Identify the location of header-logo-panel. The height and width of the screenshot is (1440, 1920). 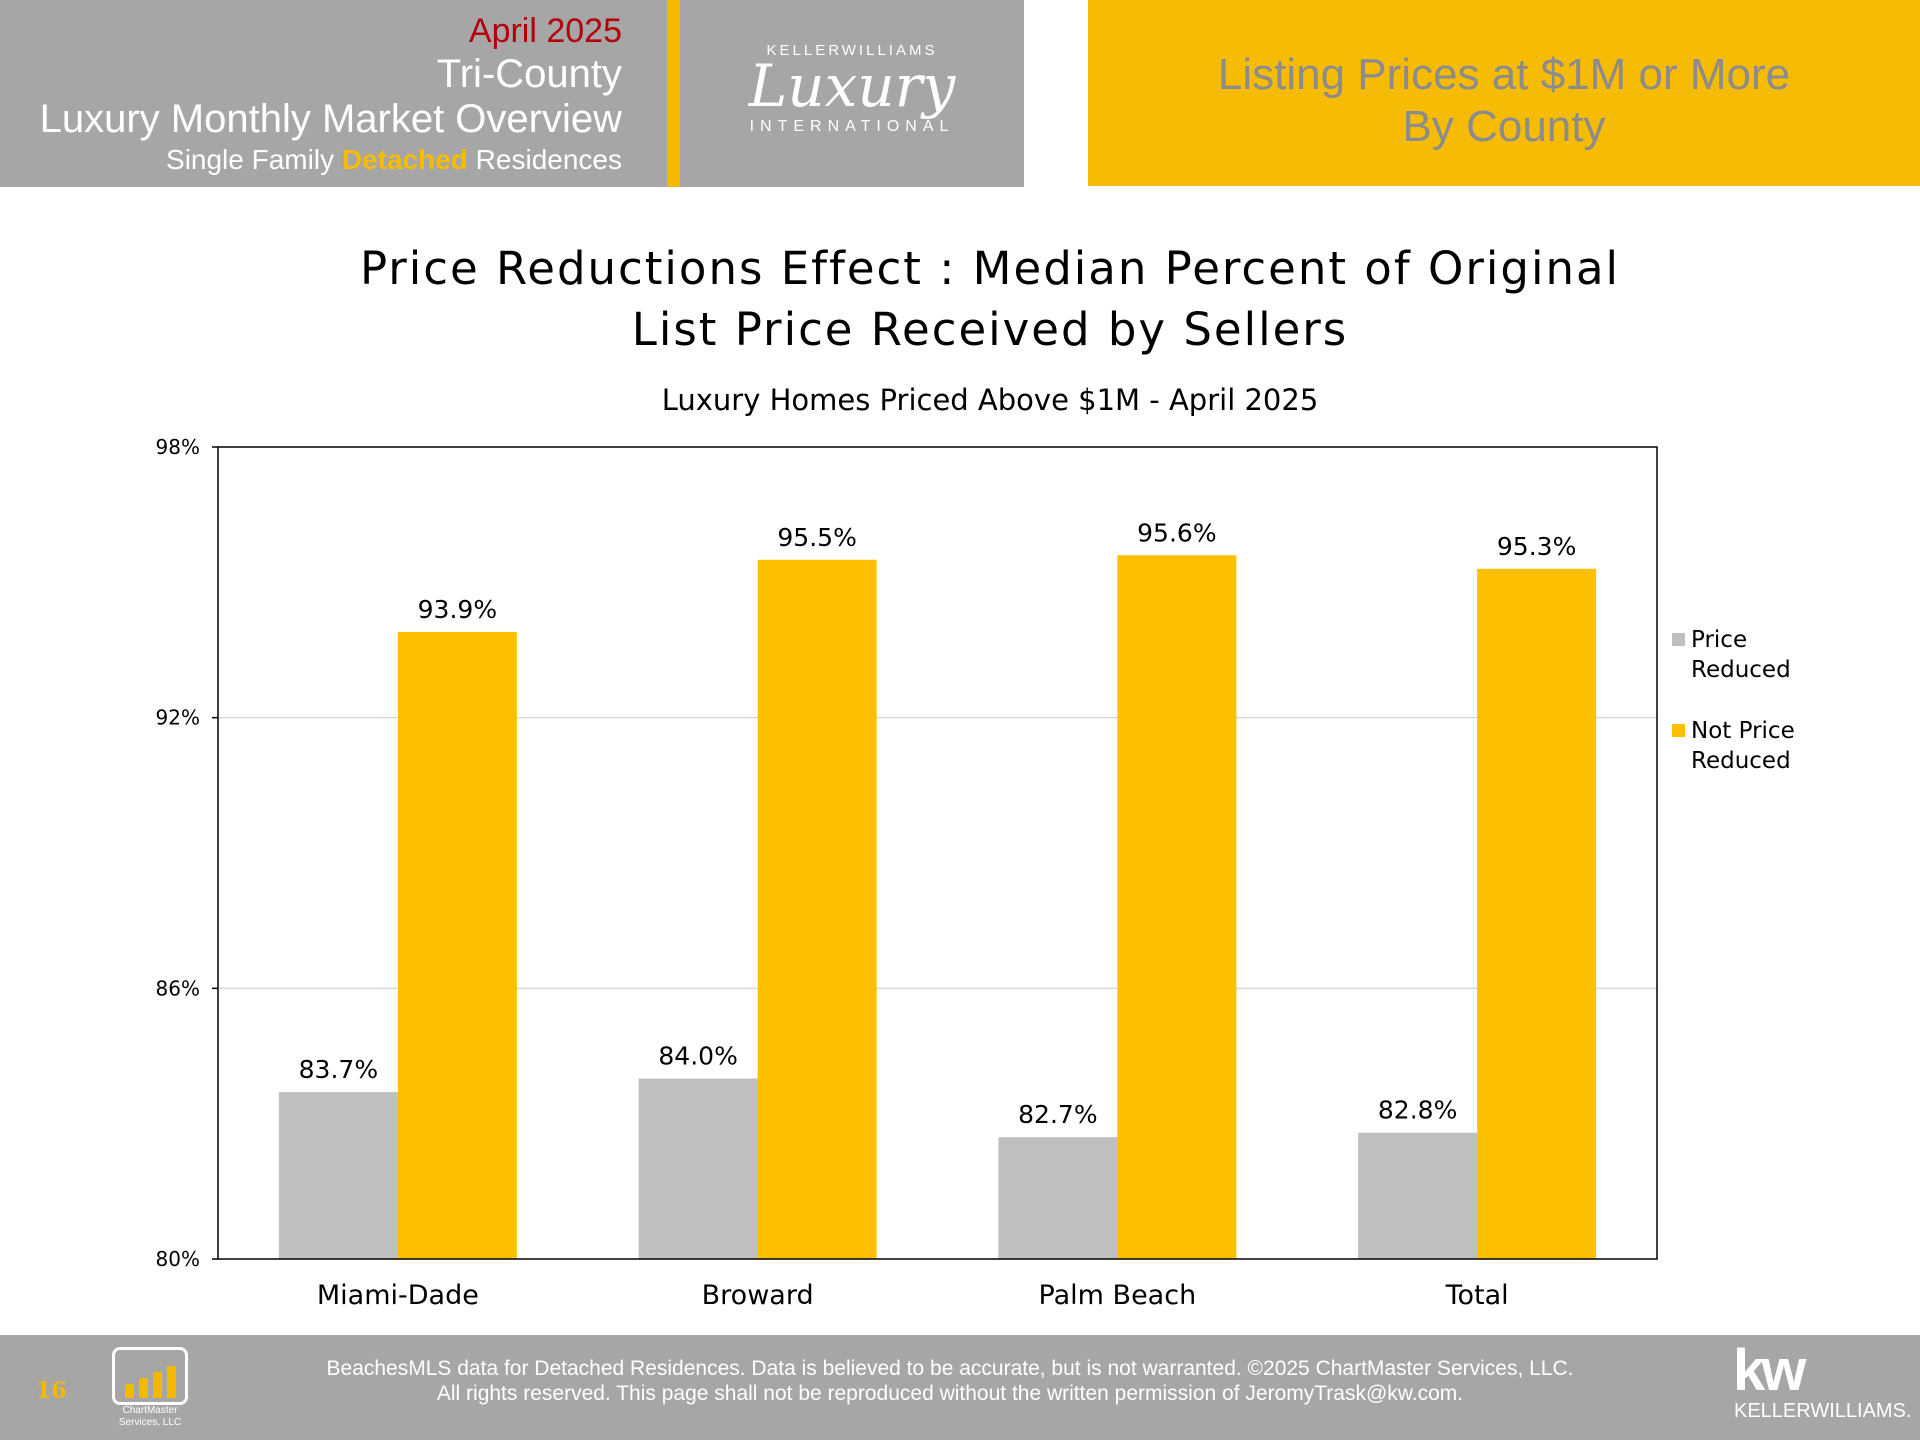
(852, 93).